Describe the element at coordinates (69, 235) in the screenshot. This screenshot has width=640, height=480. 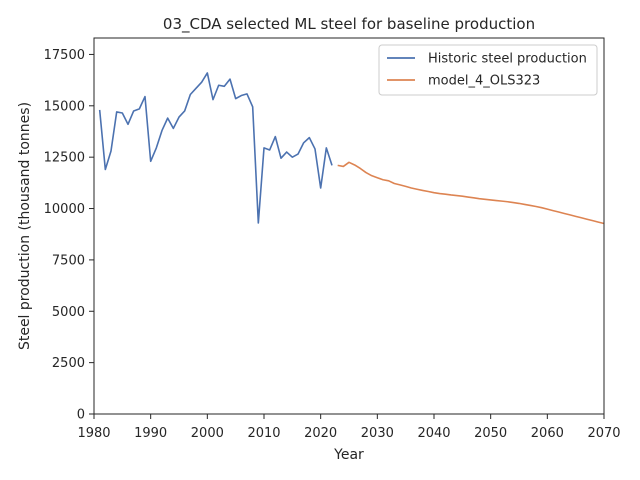
I see `y-axis: 0 2500 5000 7500 10000 12500 15000 17500` at that location.